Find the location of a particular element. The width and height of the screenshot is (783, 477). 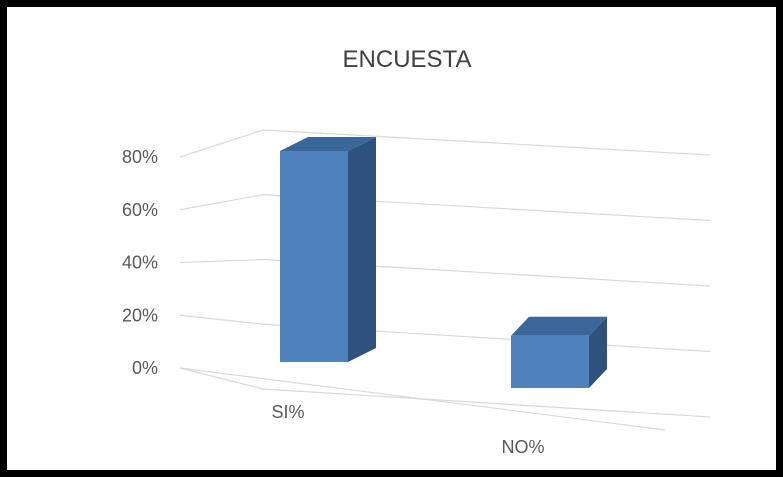

y-axis-ticks: 0% 20% 40% 60% 80% is located at coordinates (140, 262).